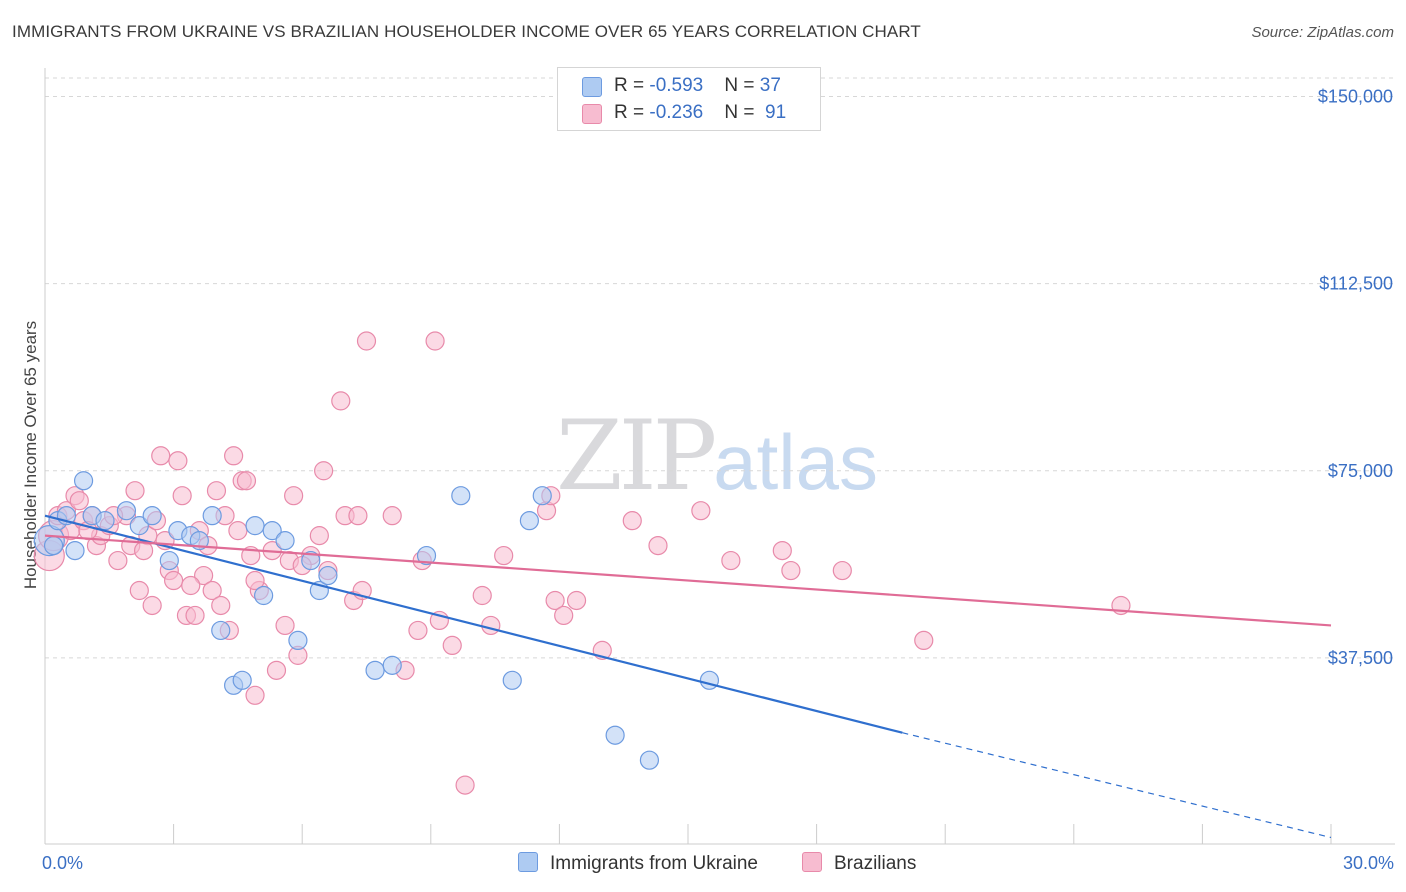 The height and width of the screenshot is (892, 1406). Describe the element at coordinates (676, 85) in the screenshot. I see `legend-r-value-ukraine: -0.593` at that location.